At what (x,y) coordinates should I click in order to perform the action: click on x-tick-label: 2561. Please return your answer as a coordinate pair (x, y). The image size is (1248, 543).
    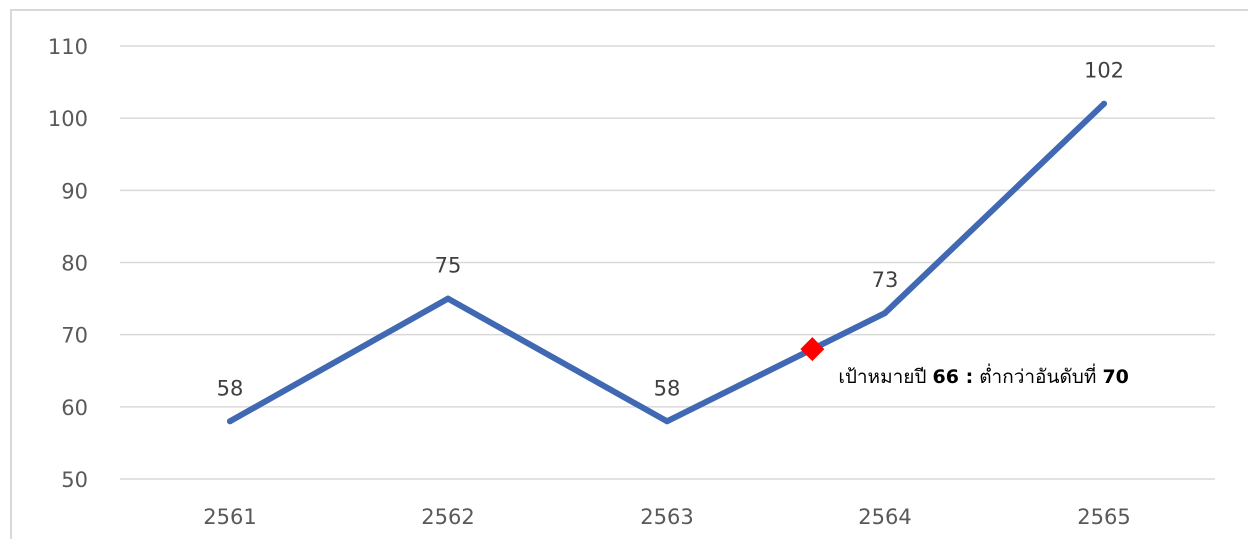
    Looking at the image, I should click on (229, 517).